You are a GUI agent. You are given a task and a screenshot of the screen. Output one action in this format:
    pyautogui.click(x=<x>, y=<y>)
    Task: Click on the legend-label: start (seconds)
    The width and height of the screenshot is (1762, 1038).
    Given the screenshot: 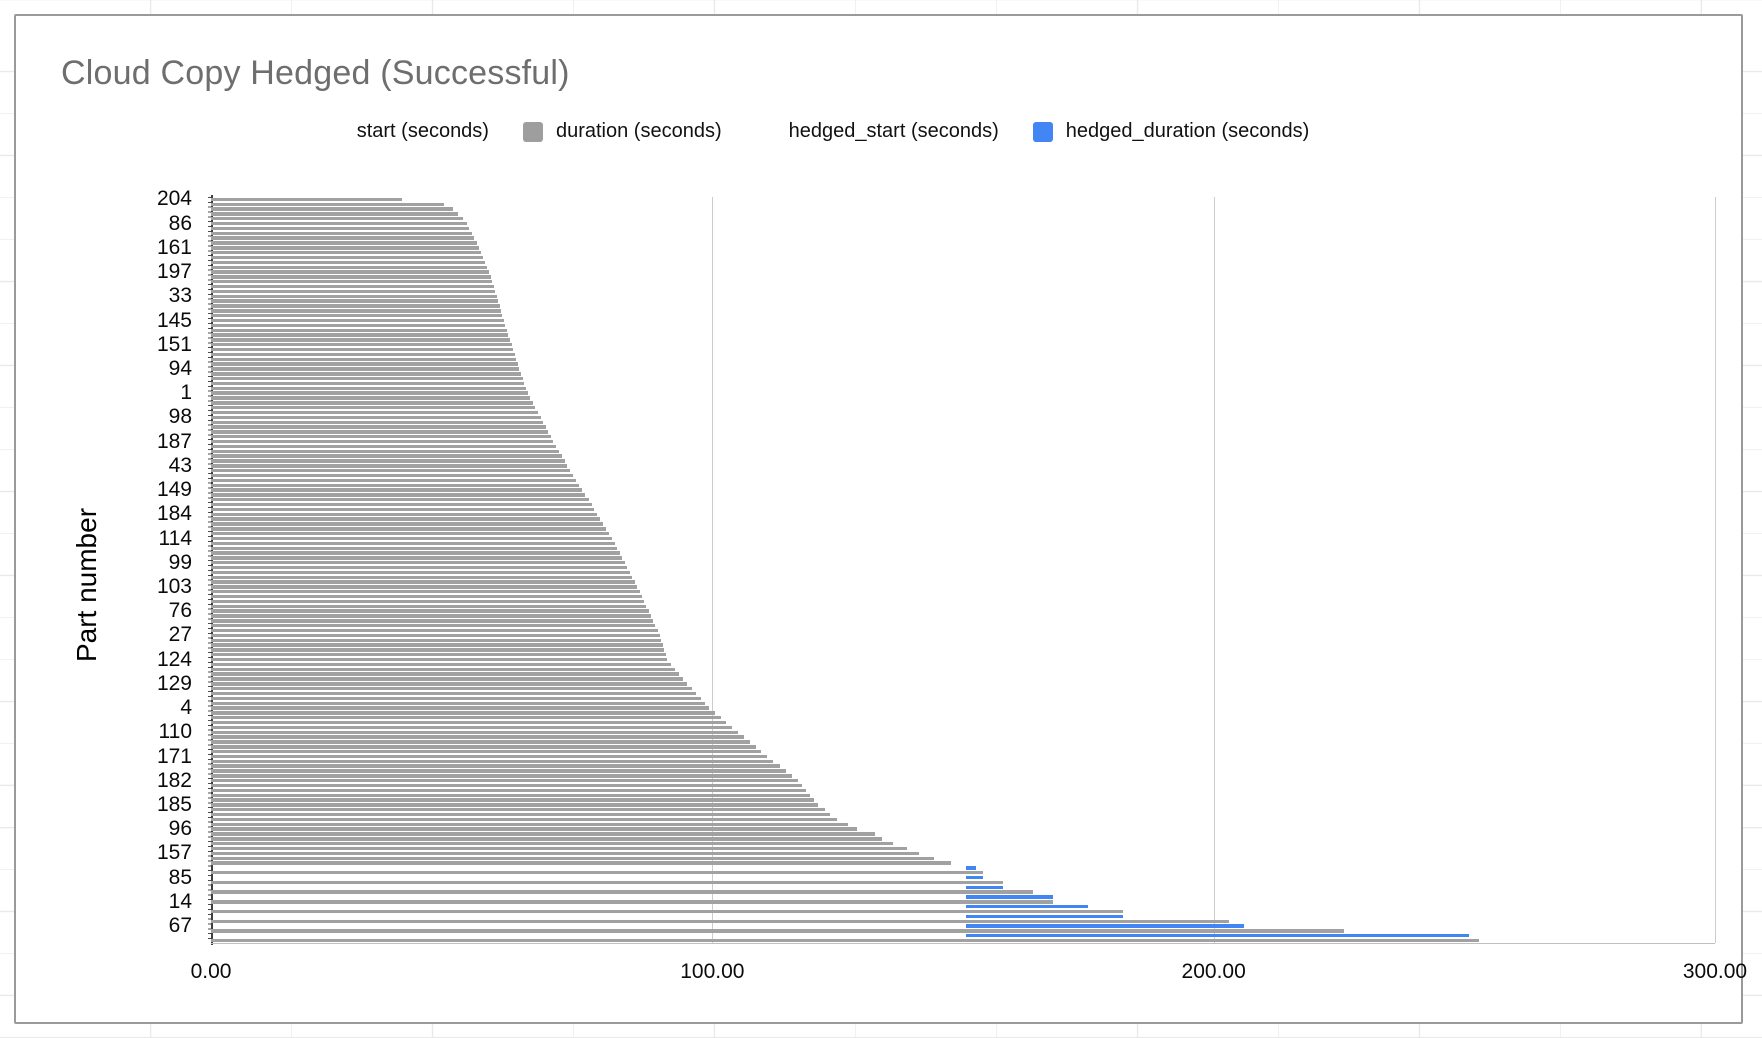 What is the action you would take?
    pyautogui.click(x=422, y=131)
    